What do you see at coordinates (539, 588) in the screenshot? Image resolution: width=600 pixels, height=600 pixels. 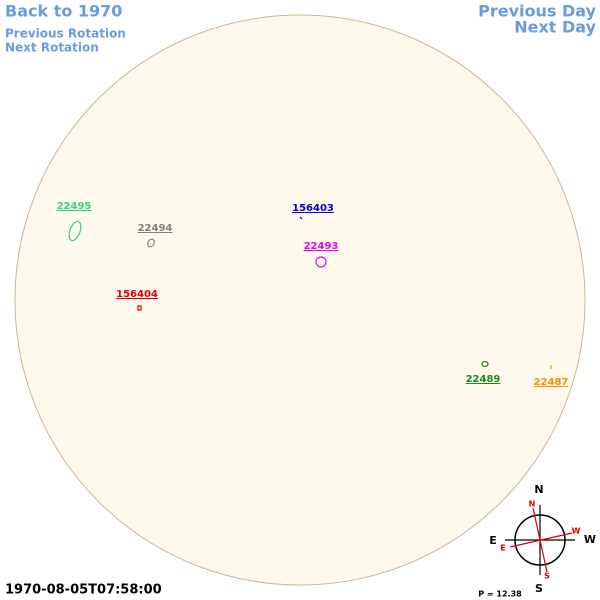 I see `compass-s: S` at bounding box center [539, 588].